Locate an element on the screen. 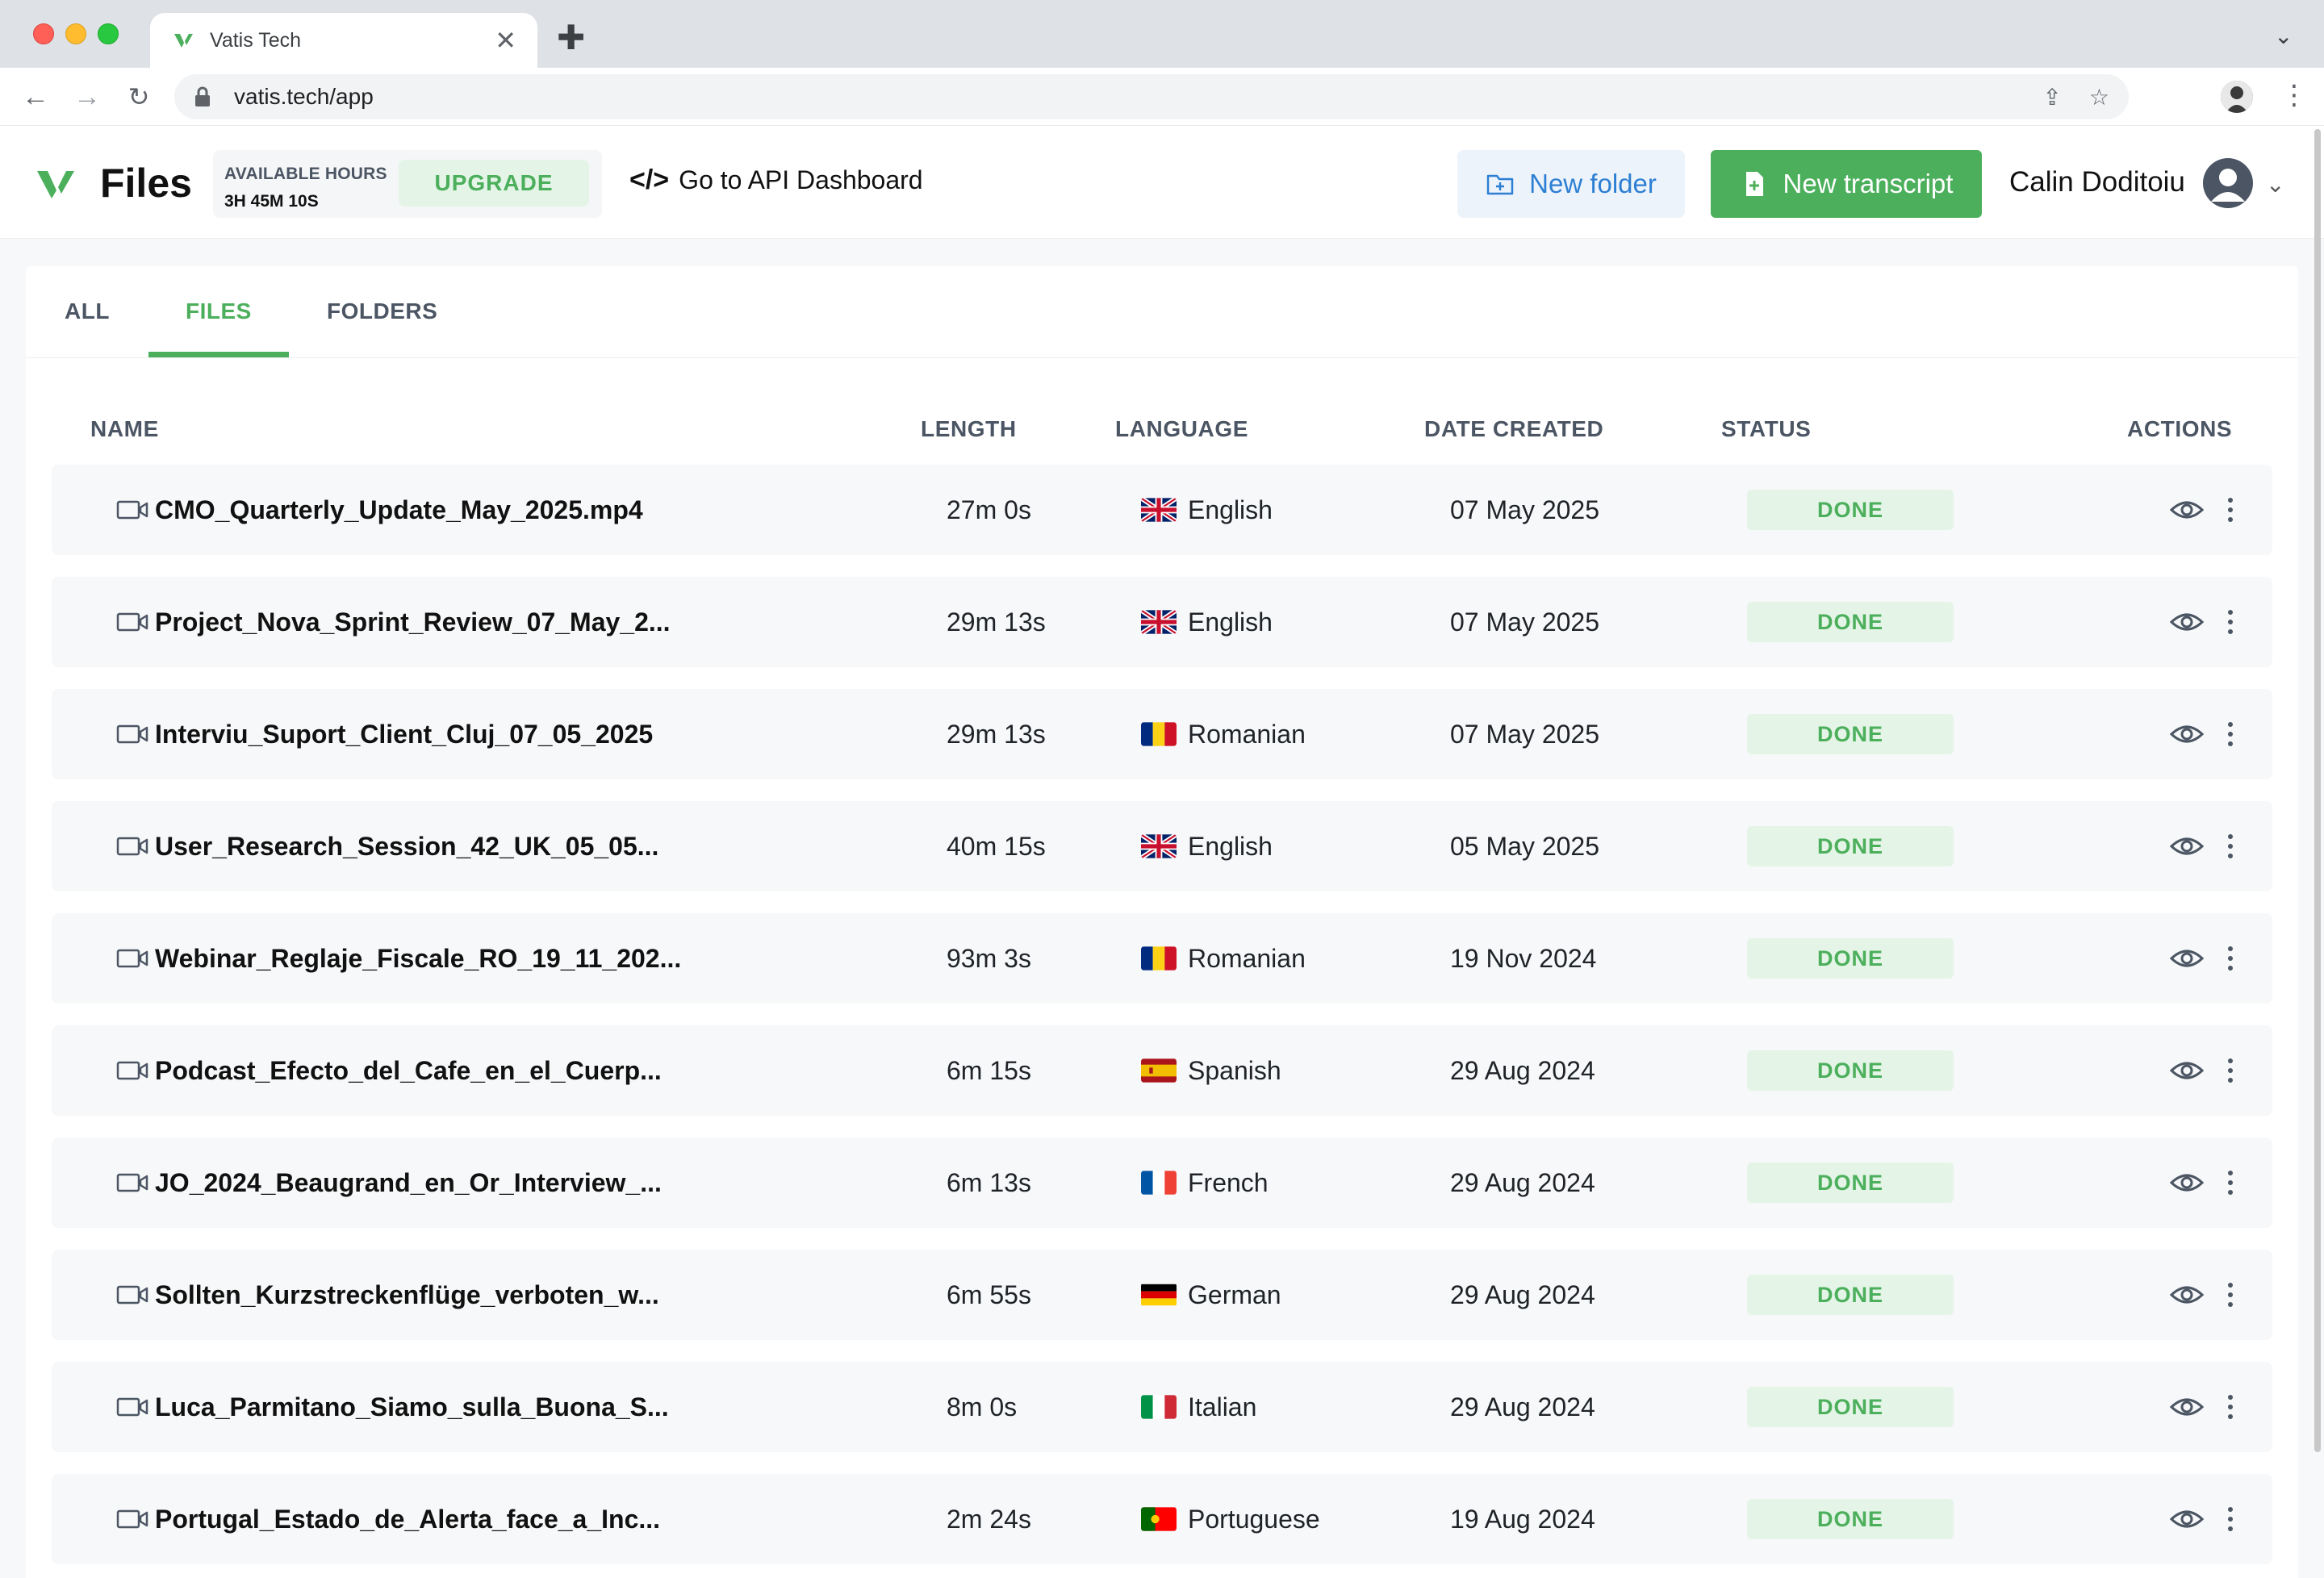 This screenshot has width=2324, height=1578. page-scrollbar is located at coordinates (2318, 790).